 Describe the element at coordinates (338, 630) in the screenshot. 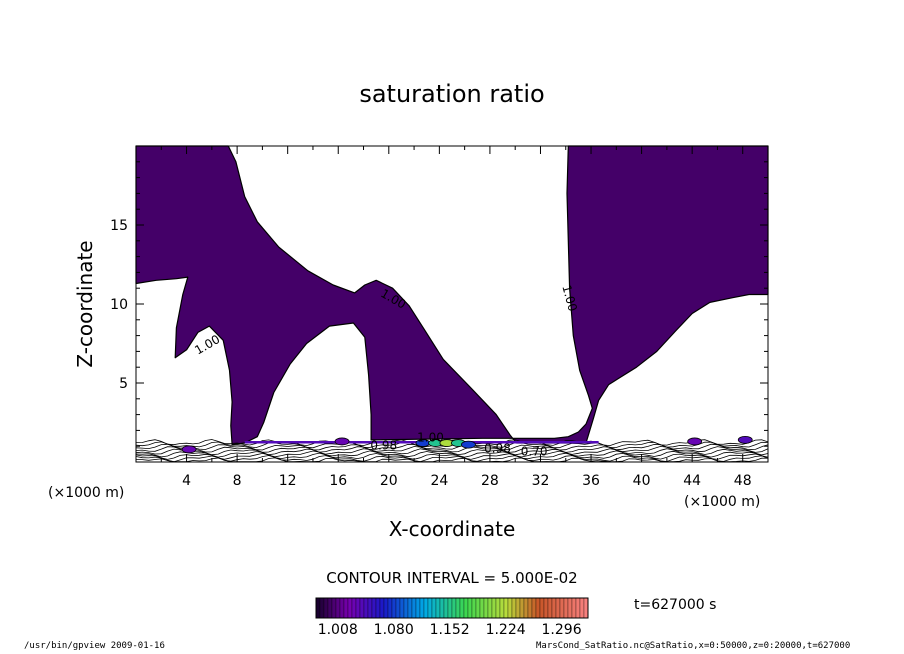

I see `colorbar-tick-label: 1.008` at that location.